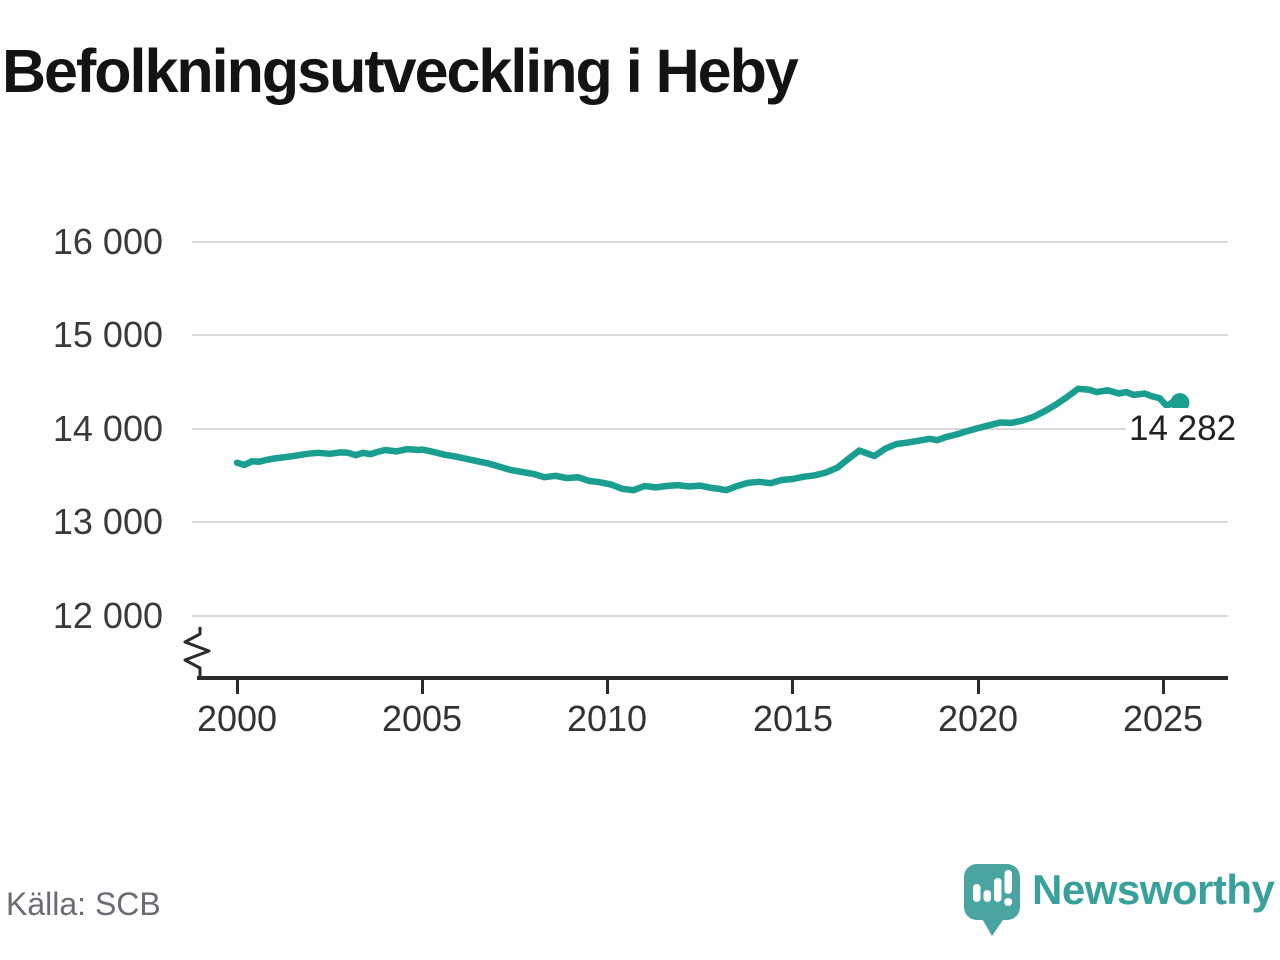 The width and height of the screenshot is (1280, 960). What do you see at coordinates (107, 615) in the screenshot?
I see `y-tick-label: 12 000` at bounding box center [107, 615].